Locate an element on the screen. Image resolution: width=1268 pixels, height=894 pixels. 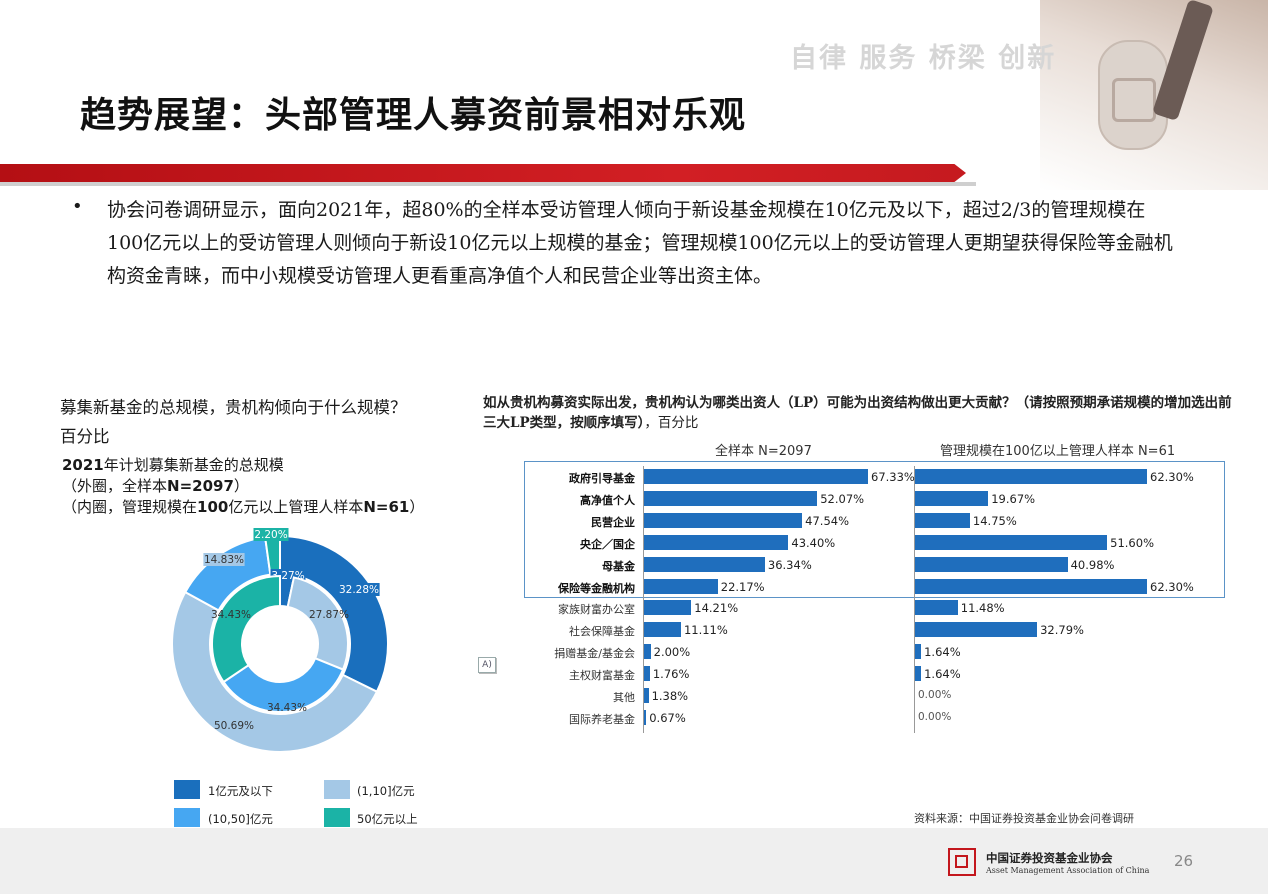
panel1-value-5: 36.34% is located at coordinates (789, 564).